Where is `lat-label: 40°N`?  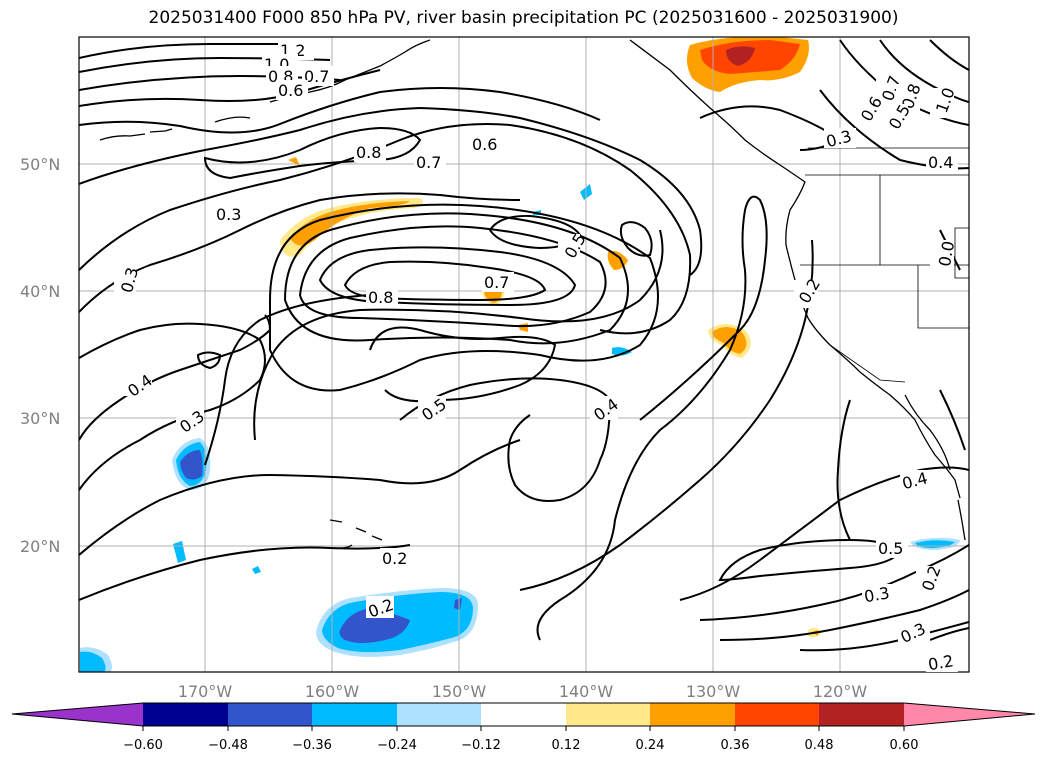
lat-label: 40°N is located at coordinates (40, 291).